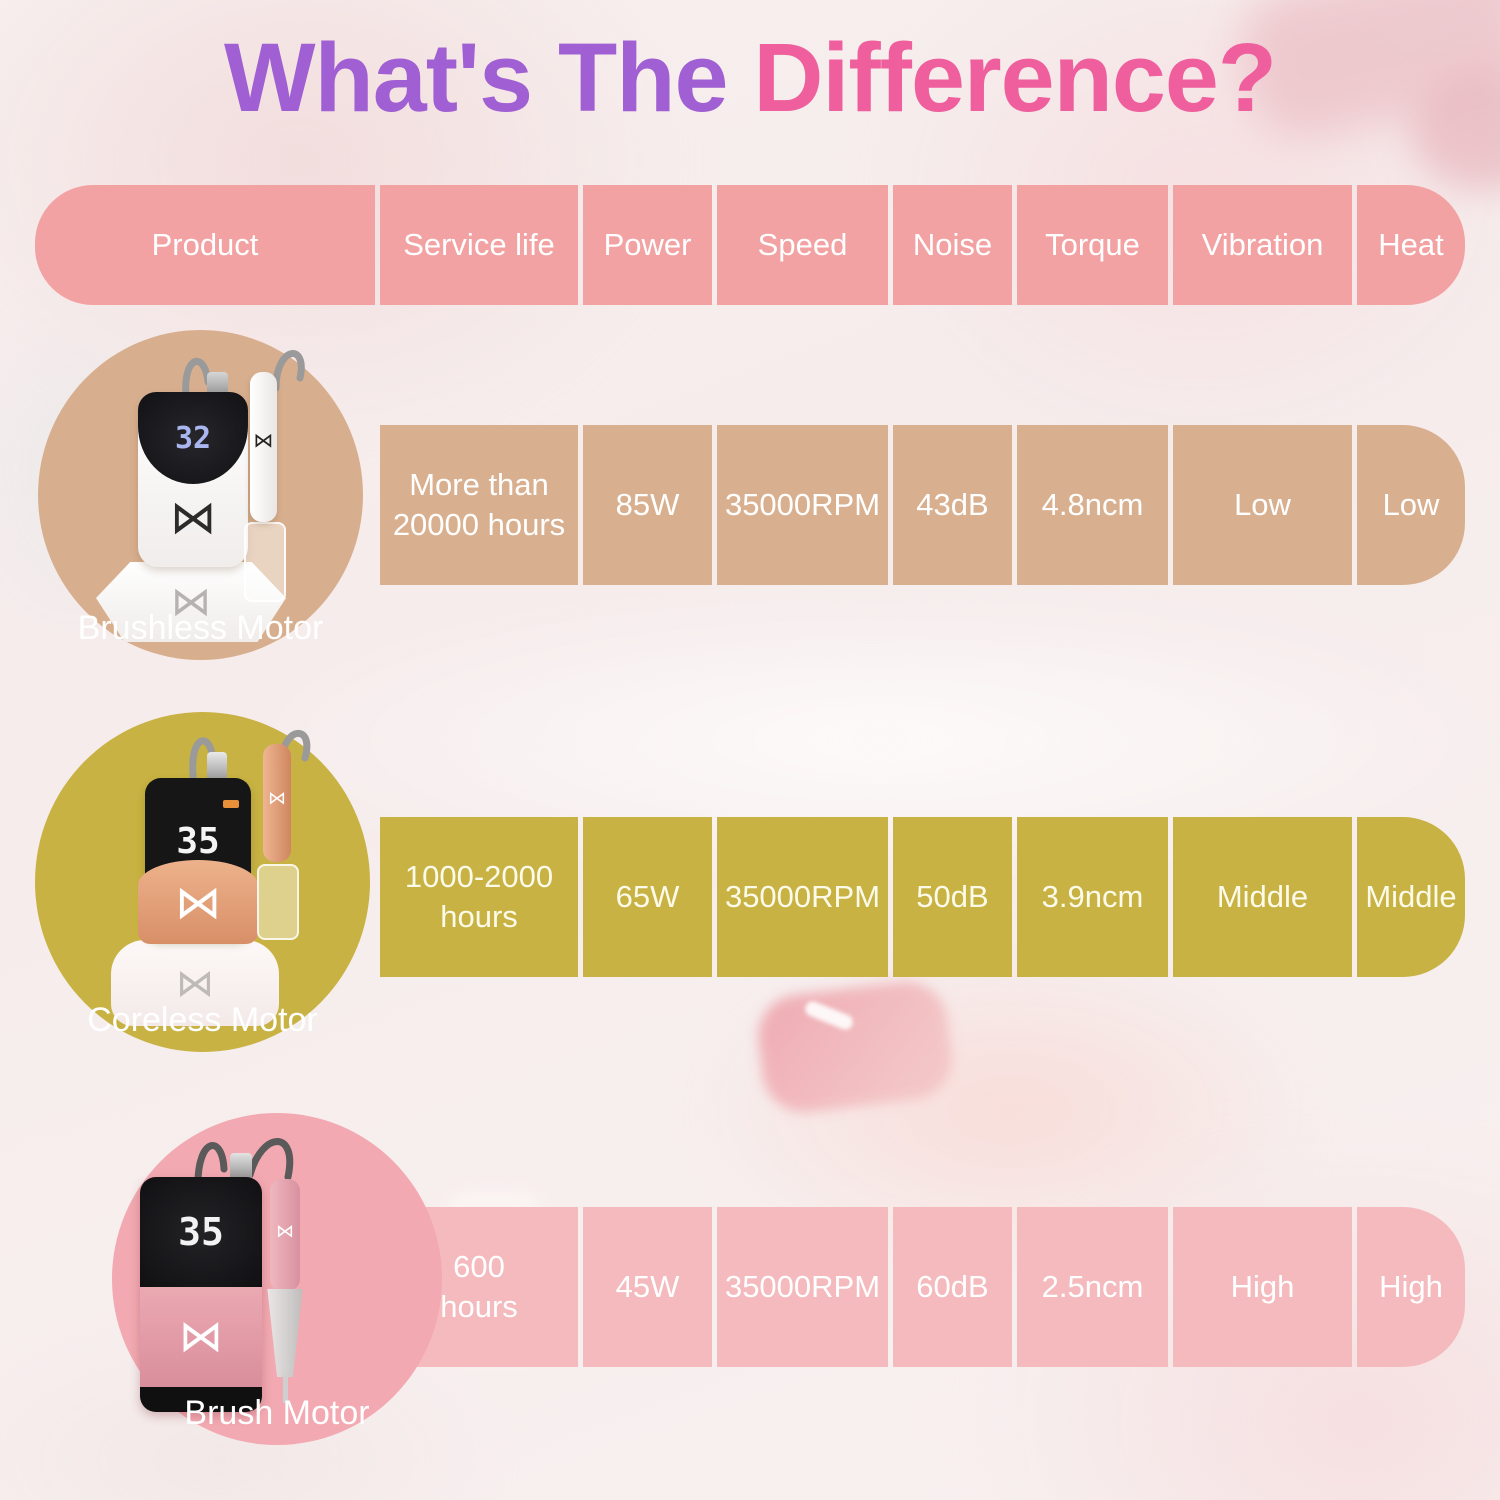 The width and height of the screenshot is (1500, 1500). I want to click on cell-vibration: Middle, so click(1262, 897).